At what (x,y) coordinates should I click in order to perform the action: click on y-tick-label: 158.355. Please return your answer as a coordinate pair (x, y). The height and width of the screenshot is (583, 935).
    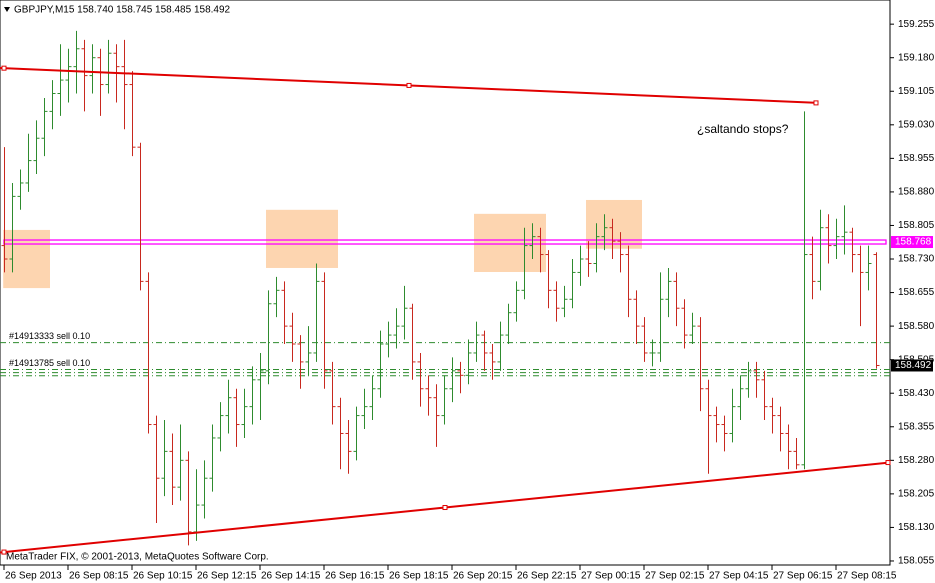
    Looking at the image, I should click on (916, 426).